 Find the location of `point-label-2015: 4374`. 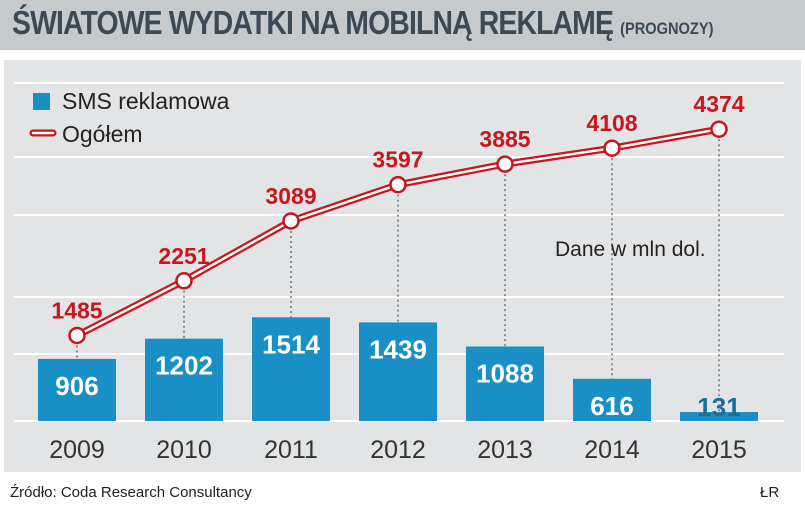

point-label-2015: 4374 is located at coordinates (718, 104).